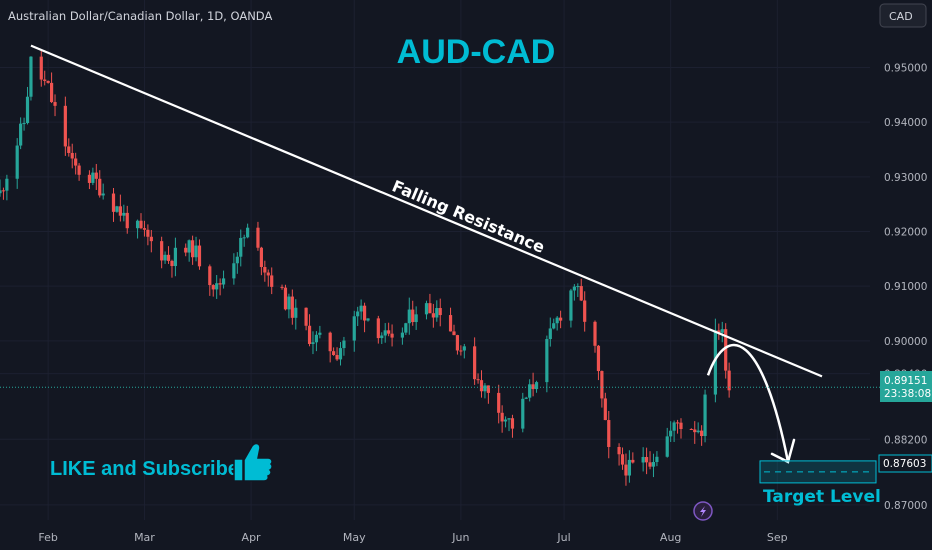 The image size is (932, 550). Describe the element at coordinates (822, 497) in the screenshot. I see `target-level-label: Target Level` at that location.